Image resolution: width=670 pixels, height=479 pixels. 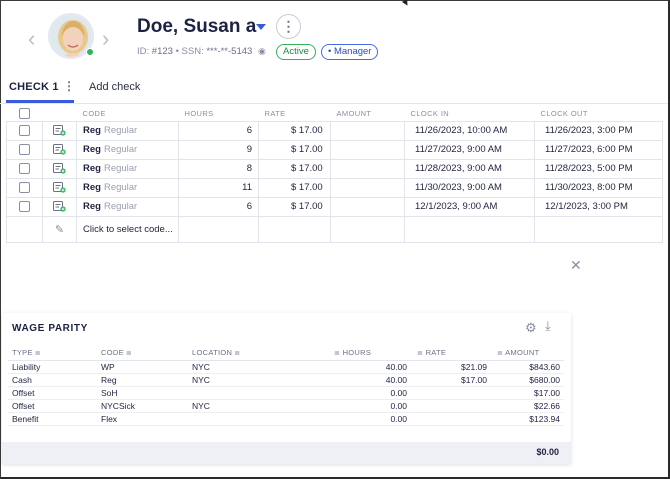 I want to click on row-clock-out: 12/1/2023, 3:00 PM, so click(x=598, y=206).